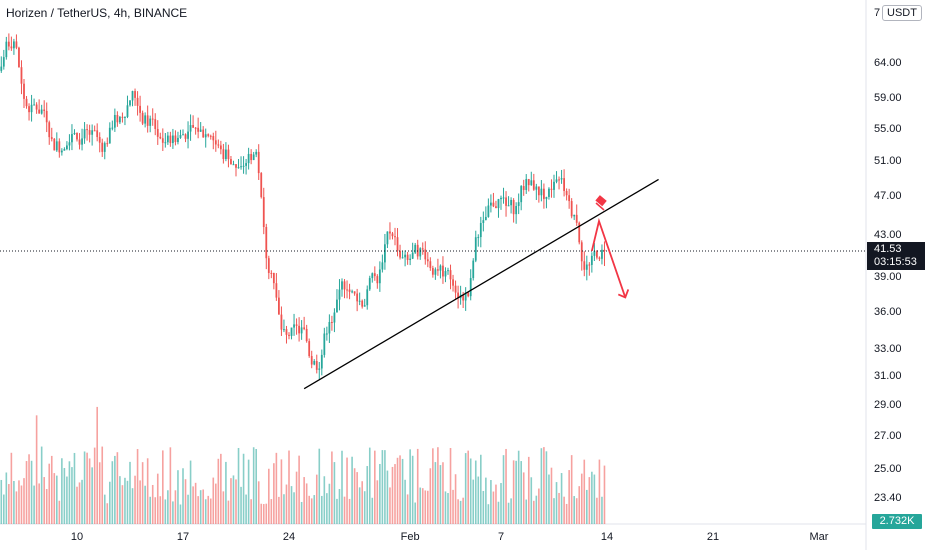  Describe the element at coordinates (303, 465) in the screenshot. I see `volume-bars` at that location.